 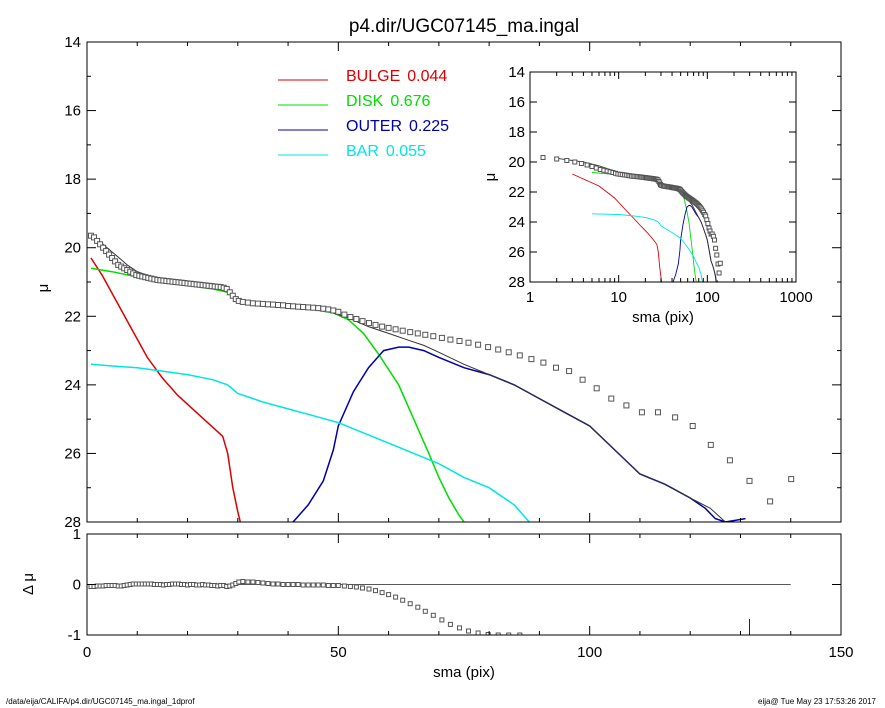 I want to click on inset-y-tick-label: 28, so click(x=516, y=282).